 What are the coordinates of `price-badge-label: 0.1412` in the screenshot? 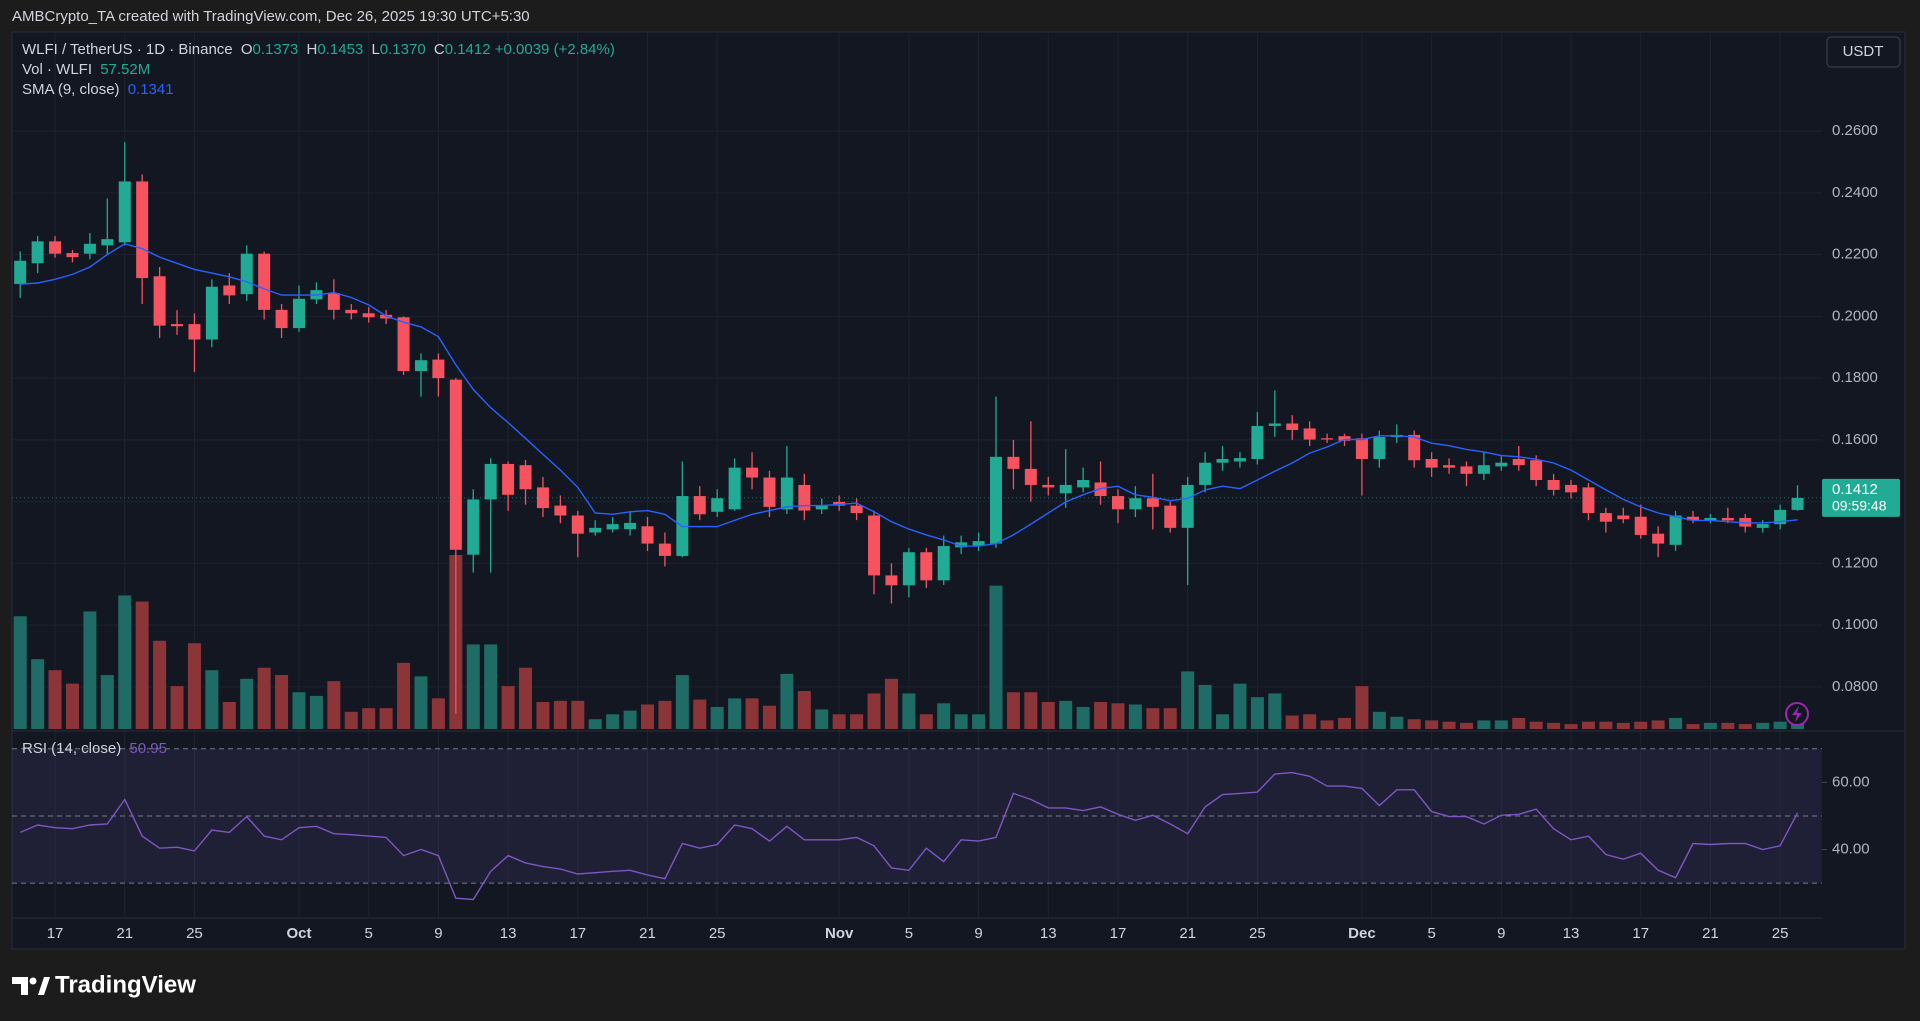 It's located at (1855, 489).